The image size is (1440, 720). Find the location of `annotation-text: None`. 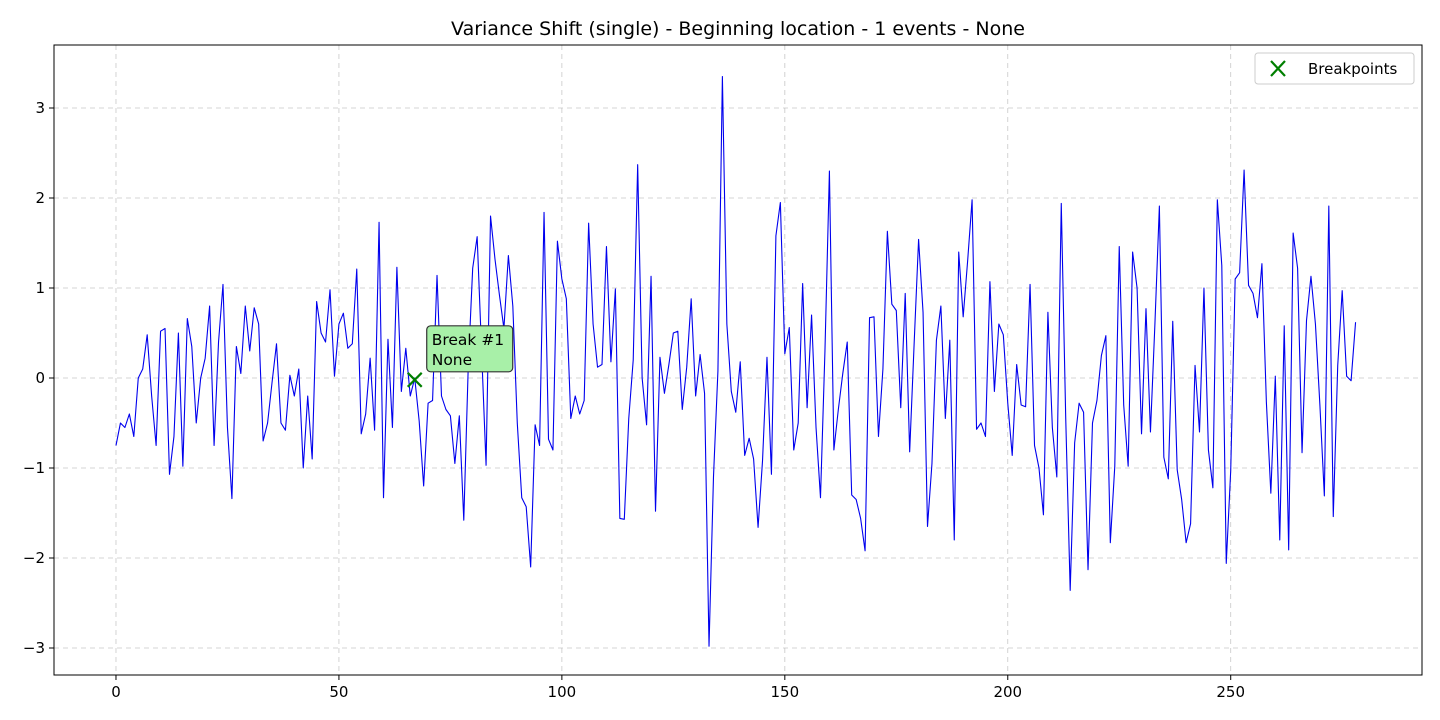

annotation-text: None is located at coordinates (452, 360).